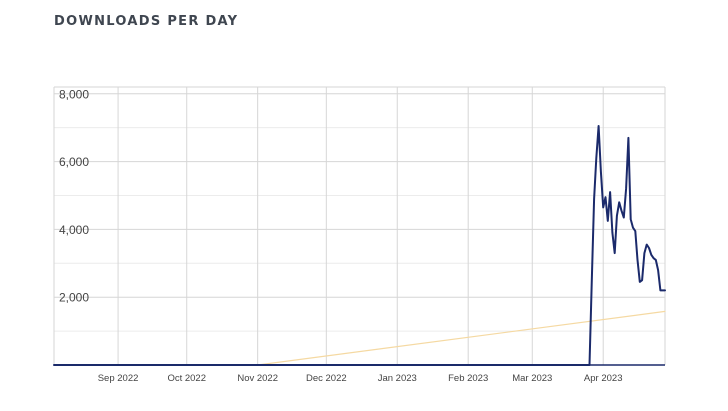  I want to click on y-tick-label: 2,000, so click(74, 298).